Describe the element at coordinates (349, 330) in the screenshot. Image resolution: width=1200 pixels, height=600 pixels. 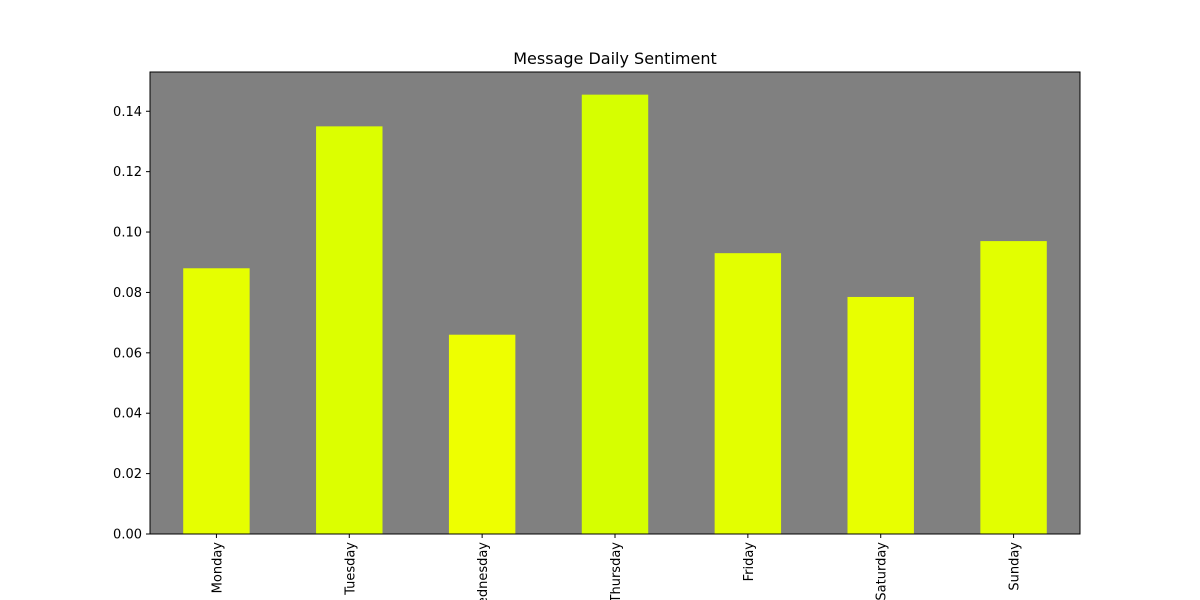
I see `bar-tuesday` at that location.